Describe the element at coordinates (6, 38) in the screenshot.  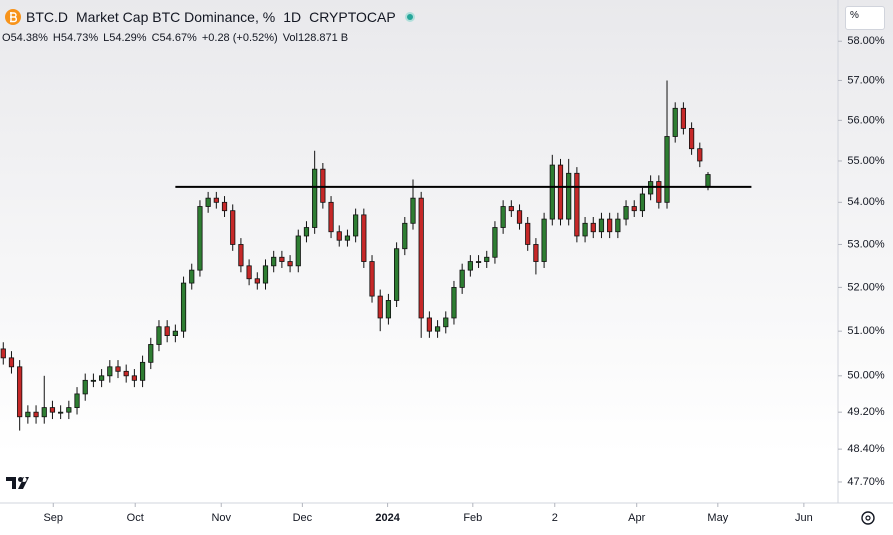
I see `ohlc-key: O` at that location.